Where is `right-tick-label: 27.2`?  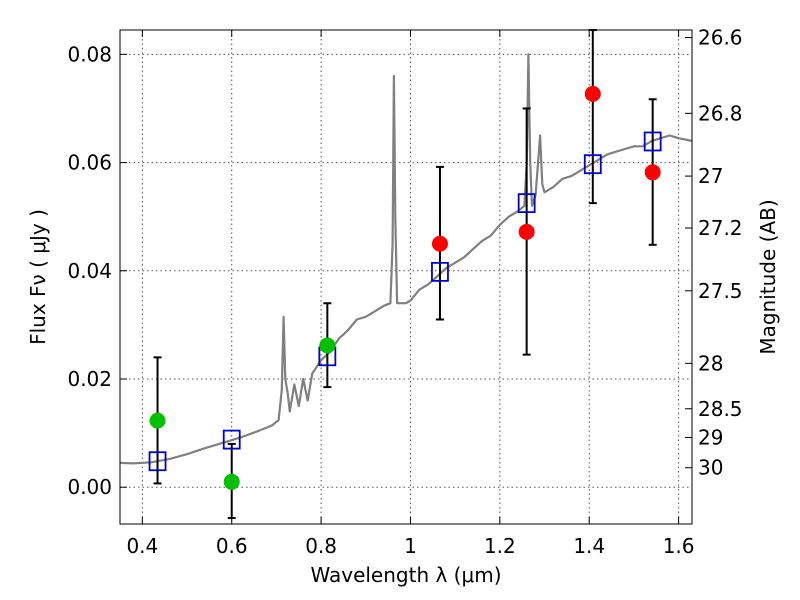
right-tick-label: 27.2 is located at coordinates (720, 228).